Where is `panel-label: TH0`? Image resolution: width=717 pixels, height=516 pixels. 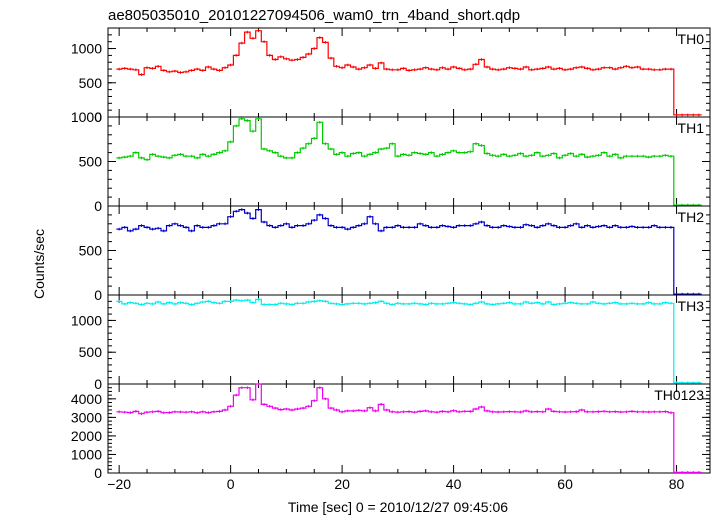
panel-label: TH0 is located at coordinates (691, 39).